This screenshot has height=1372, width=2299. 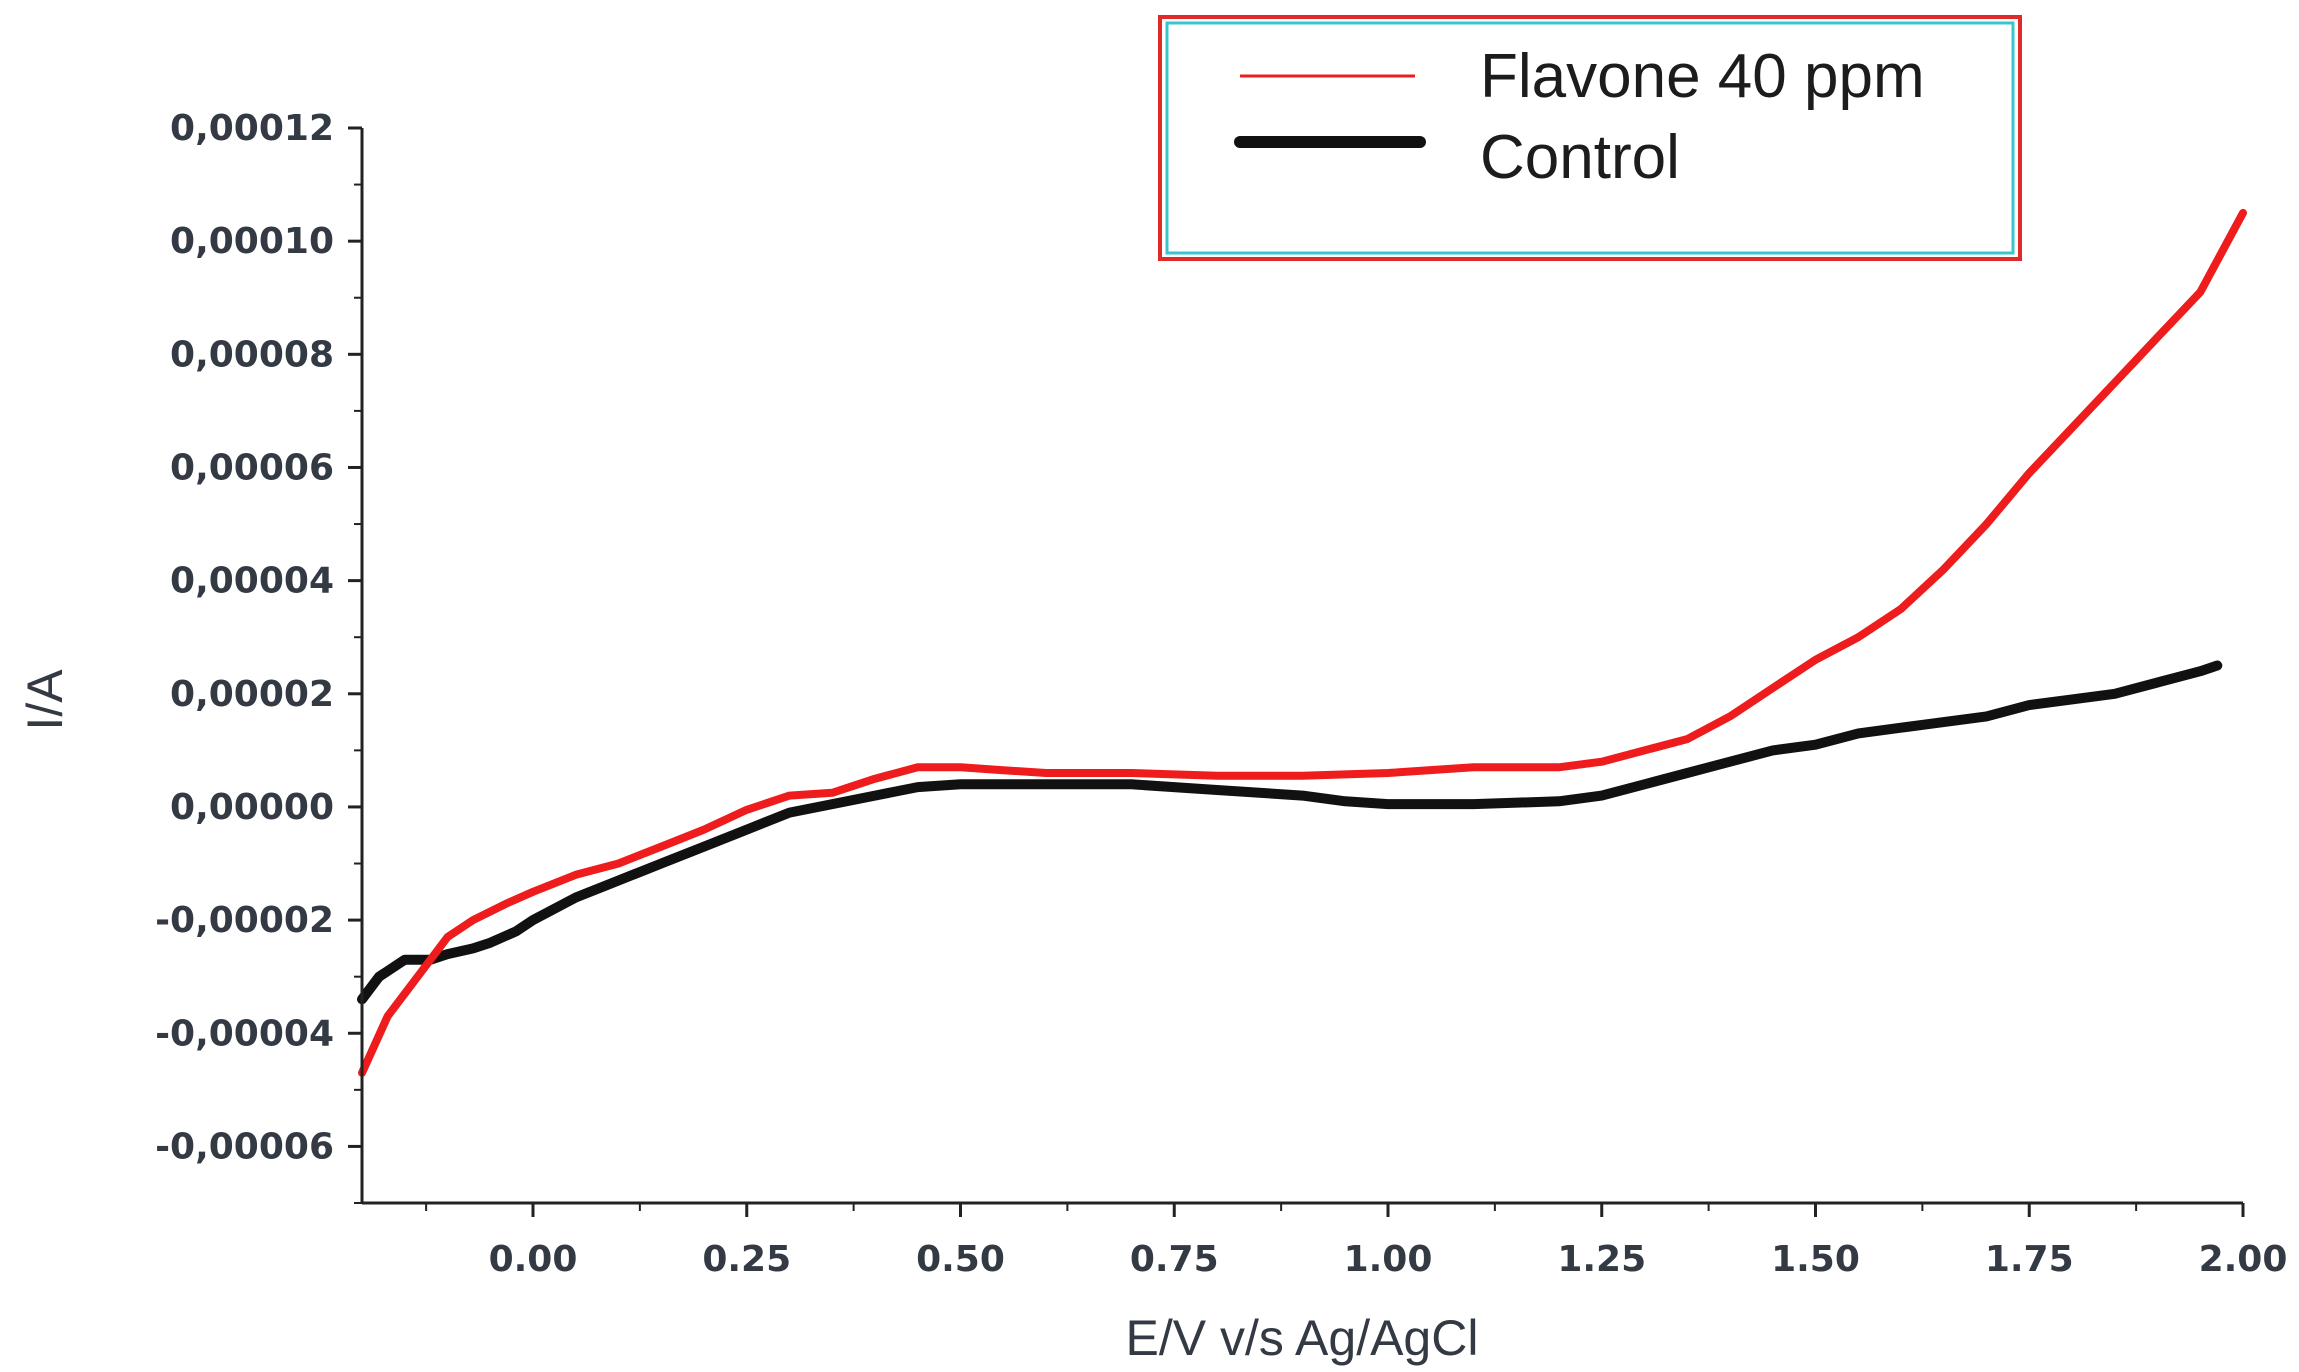 I want to click on x-tick-label: 1.75, so click(x=2029, y=1259).